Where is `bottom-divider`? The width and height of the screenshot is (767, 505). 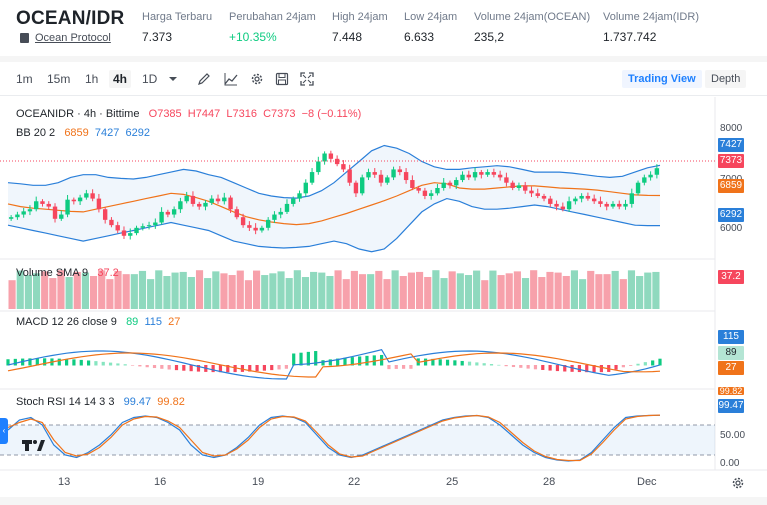 bottom-divider is located at coordinates (383, 501).